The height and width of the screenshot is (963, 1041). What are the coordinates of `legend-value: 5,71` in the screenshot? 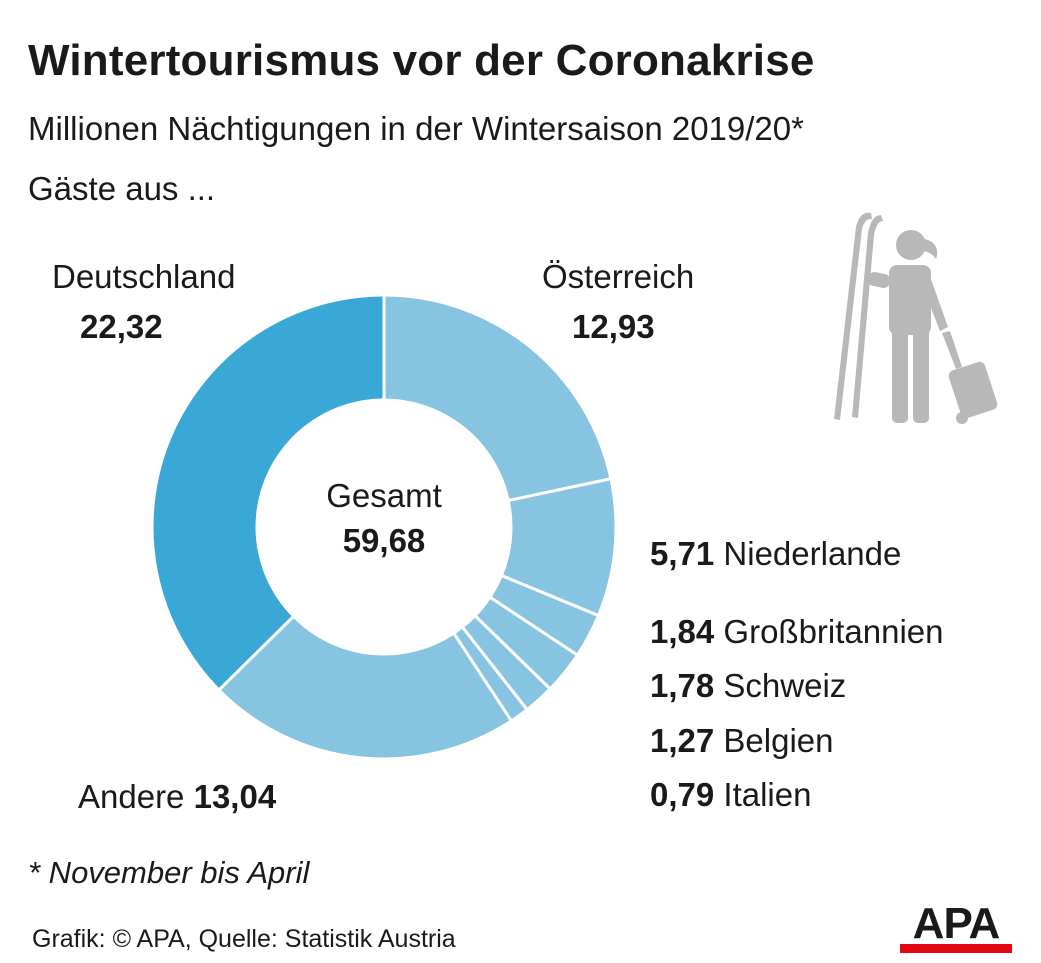 It's located at (682, 553).